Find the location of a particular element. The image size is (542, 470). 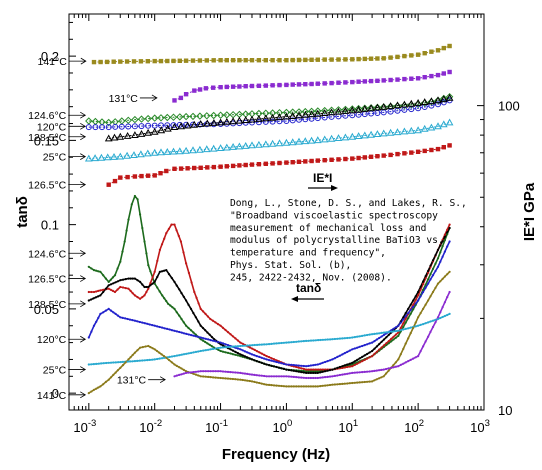

y-tick-label: 0.1 is located at coordinates (50, 225).